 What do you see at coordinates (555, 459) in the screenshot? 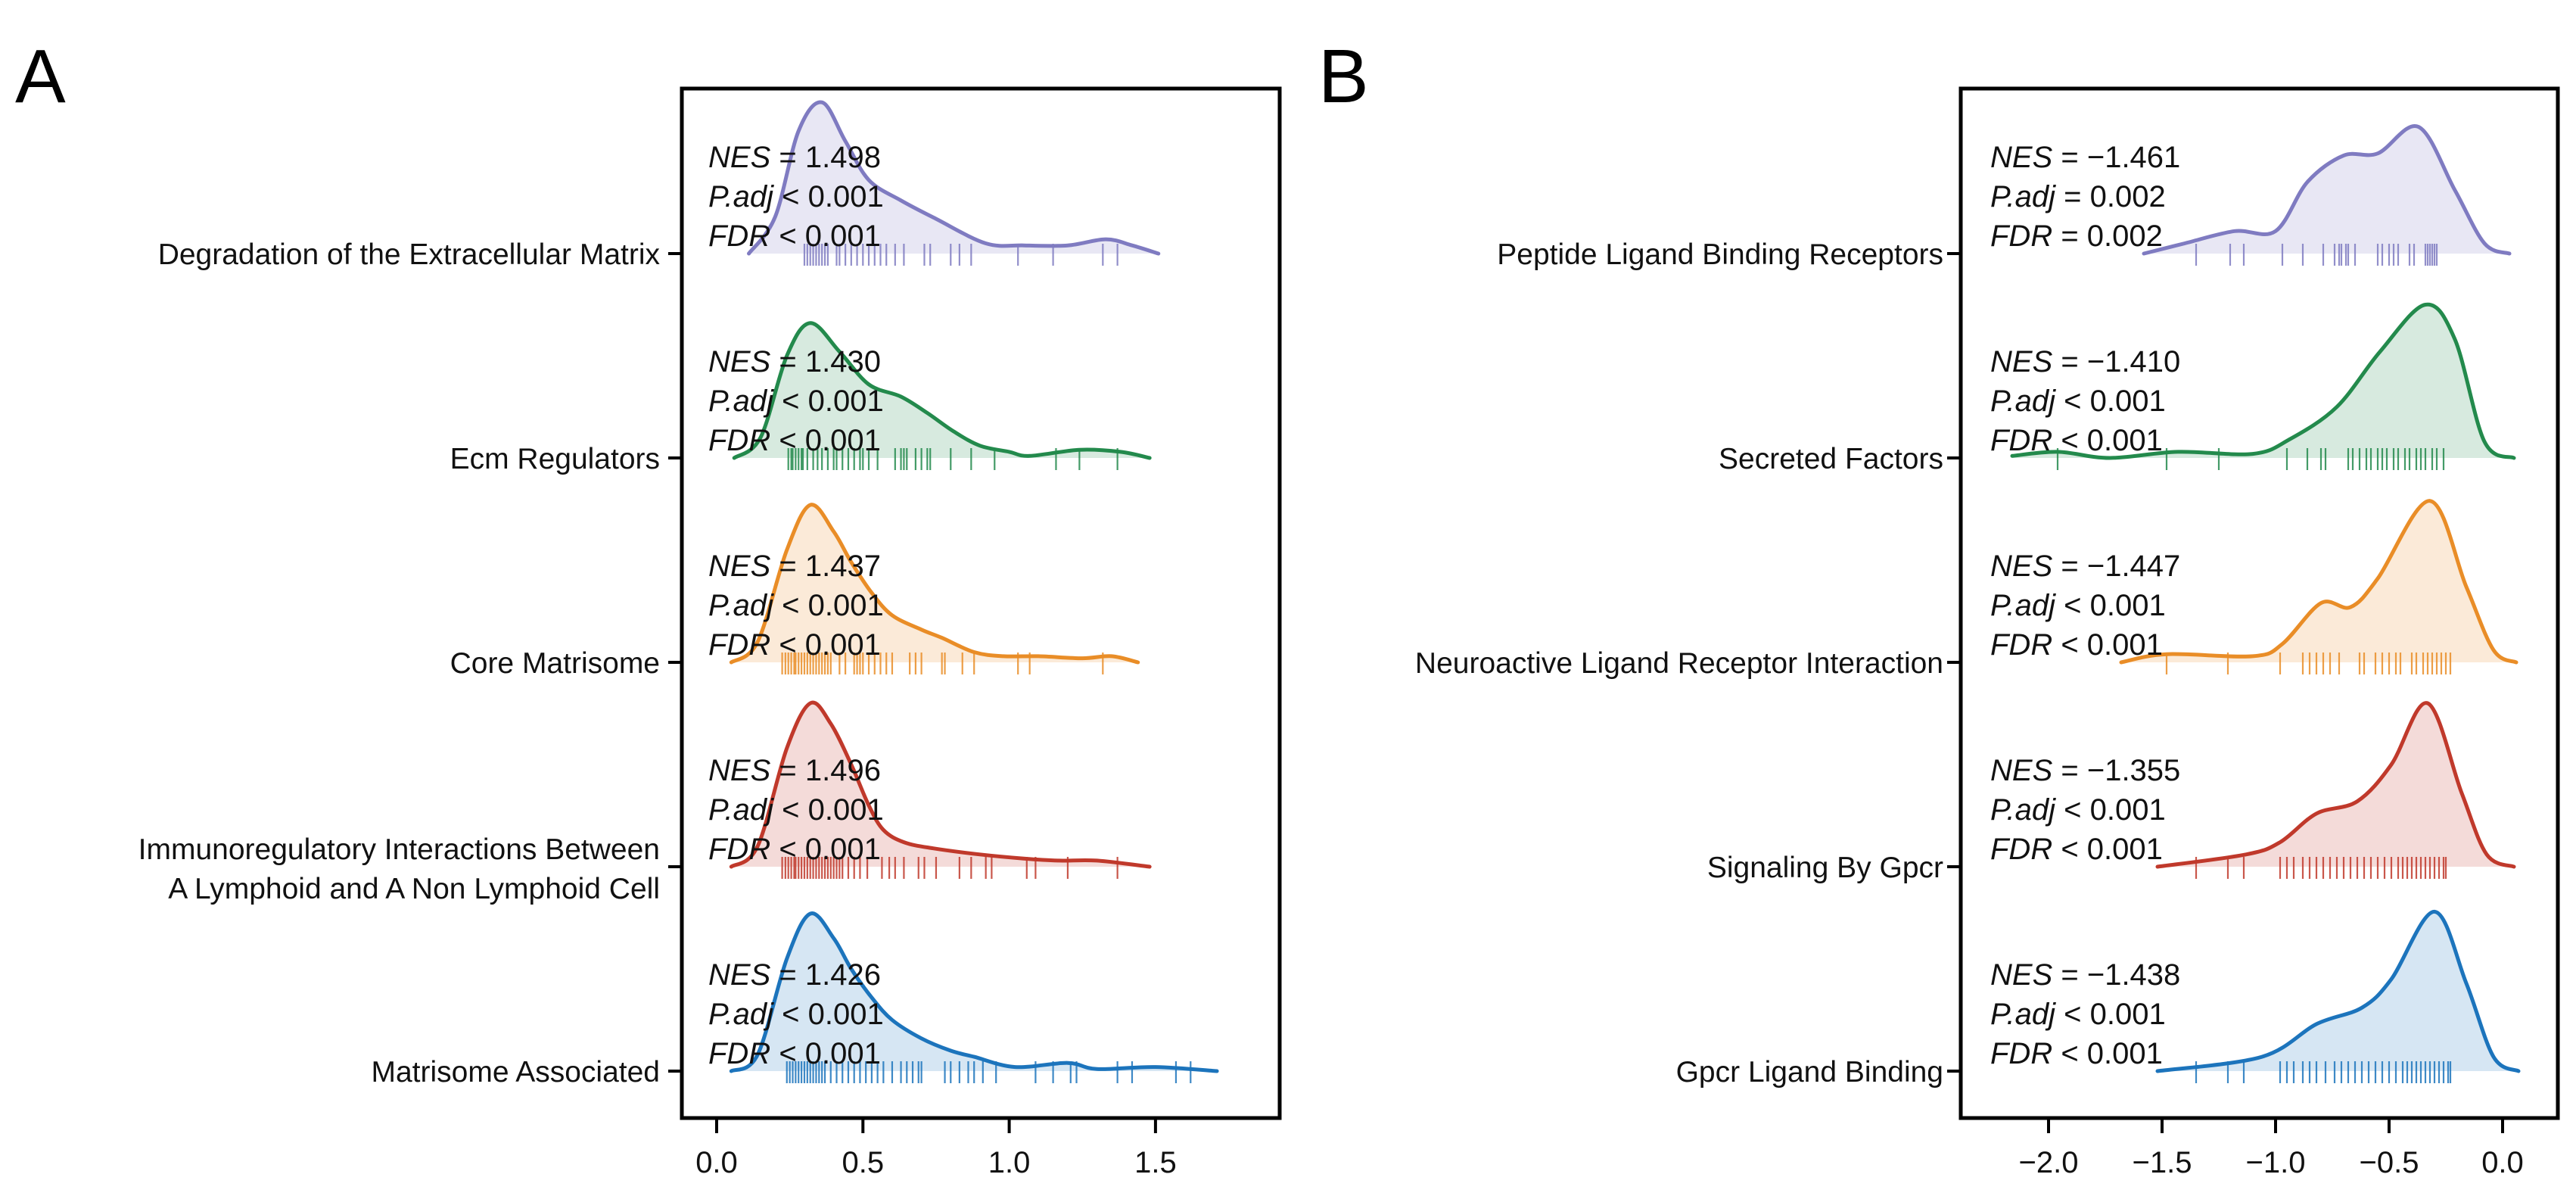
I see `category-label: Ecm Regulators` at bounding box center [555, 459].